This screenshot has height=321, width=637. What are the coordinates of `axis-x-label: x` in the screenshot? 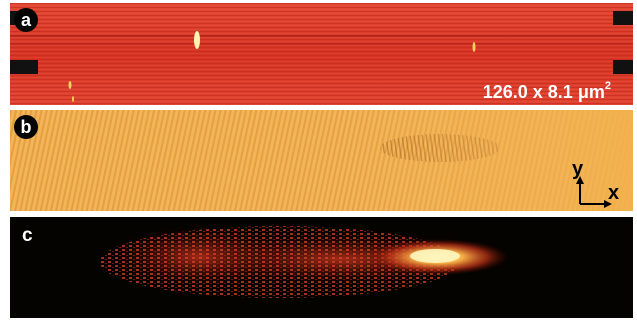 It's located at (614, 193).